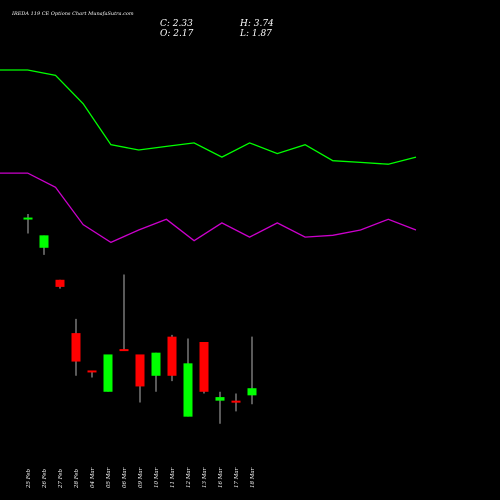  What do you see at coordinates (177, 34) in the screenshot?
I see `open-value: O: 2.17` at bounding box center [177, 34].